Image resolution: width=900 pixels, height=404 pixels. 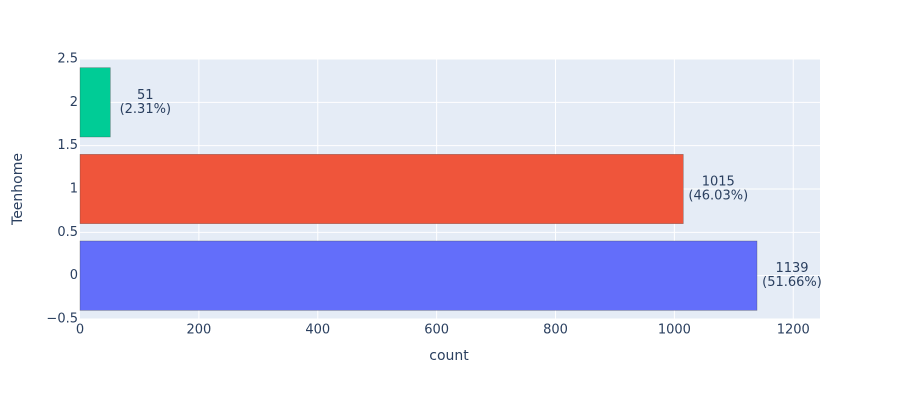 I want to click on x-tick-label: 600, so click(x=436, y=330).